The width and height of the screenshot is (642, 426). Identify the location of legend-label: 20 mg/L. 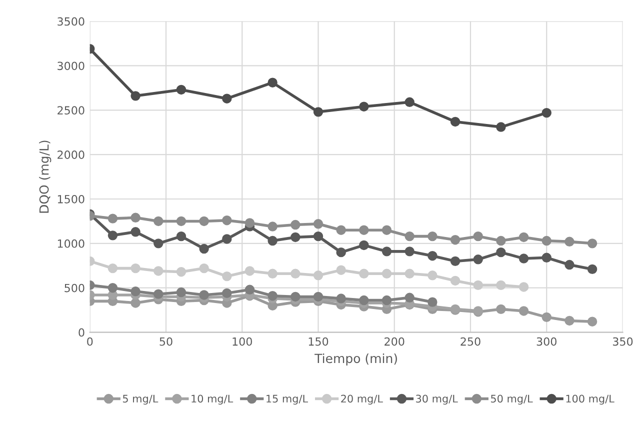
(362, 399).